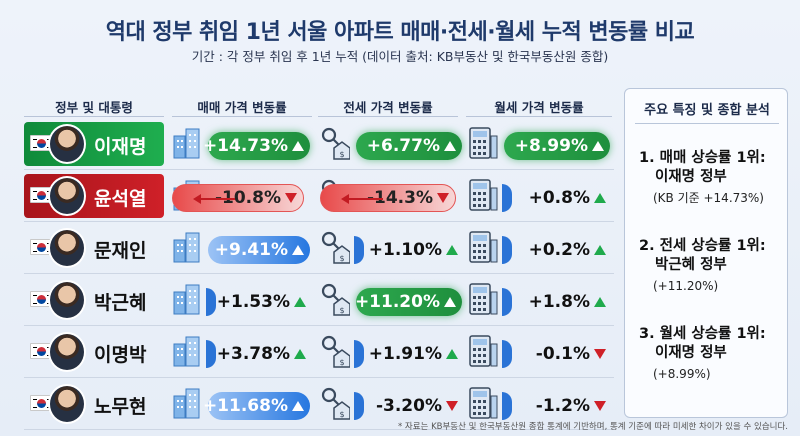 The image size is (800, 436). I want to click on sale-cell: +3.78%, so click(242, 352).